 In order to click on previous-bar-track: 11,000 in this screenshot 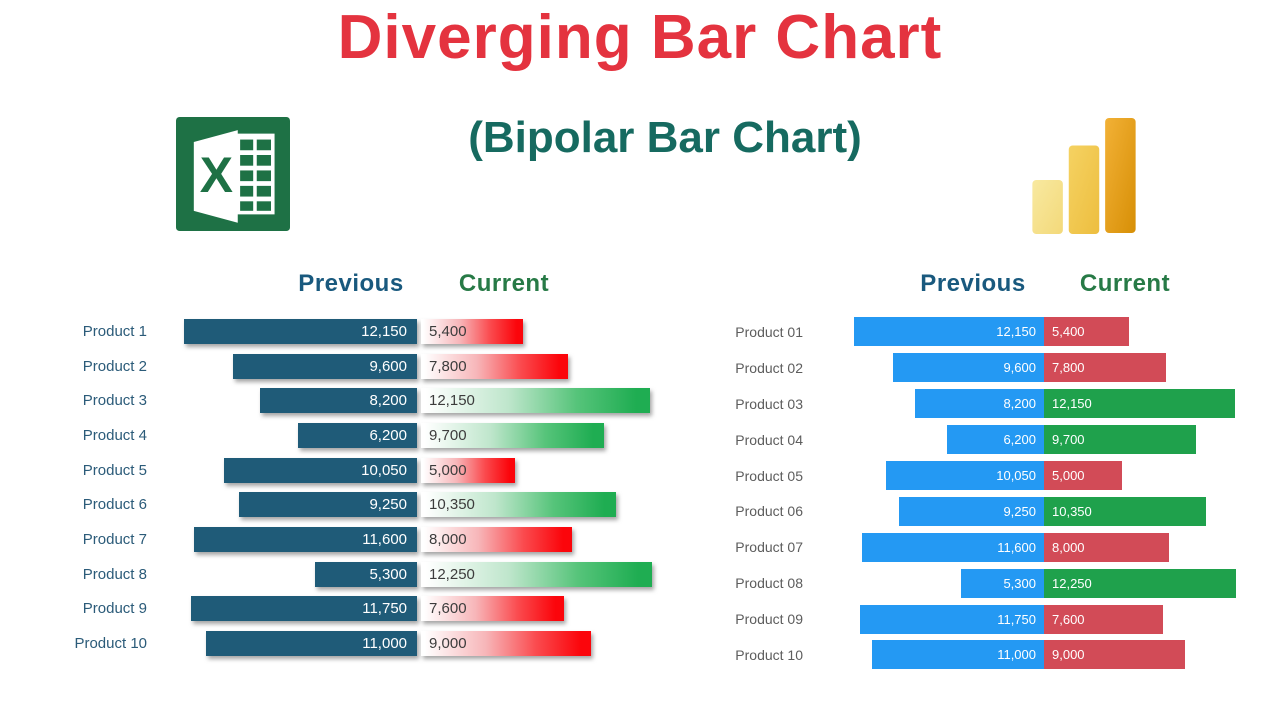, I will do `click(297, 643)`.